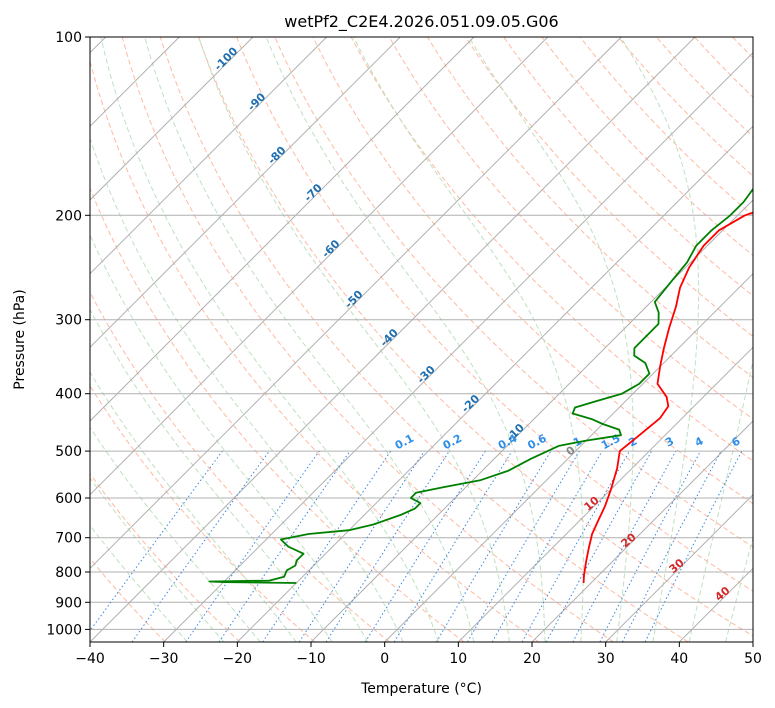  Describe the element at coordinates (20, 339) in the screenshot. I see `y-axis-label: Pressure (hPa)` at that location.